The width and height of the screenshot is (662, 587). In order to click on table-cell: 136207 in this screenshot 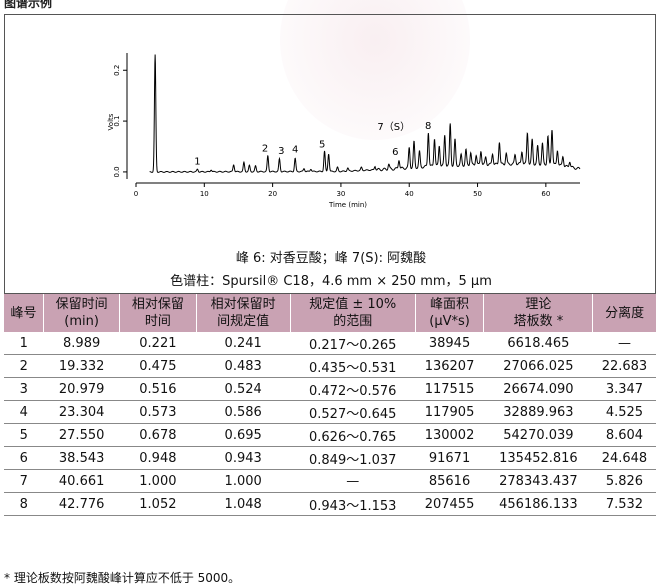, I will do `click(449, 366)`.